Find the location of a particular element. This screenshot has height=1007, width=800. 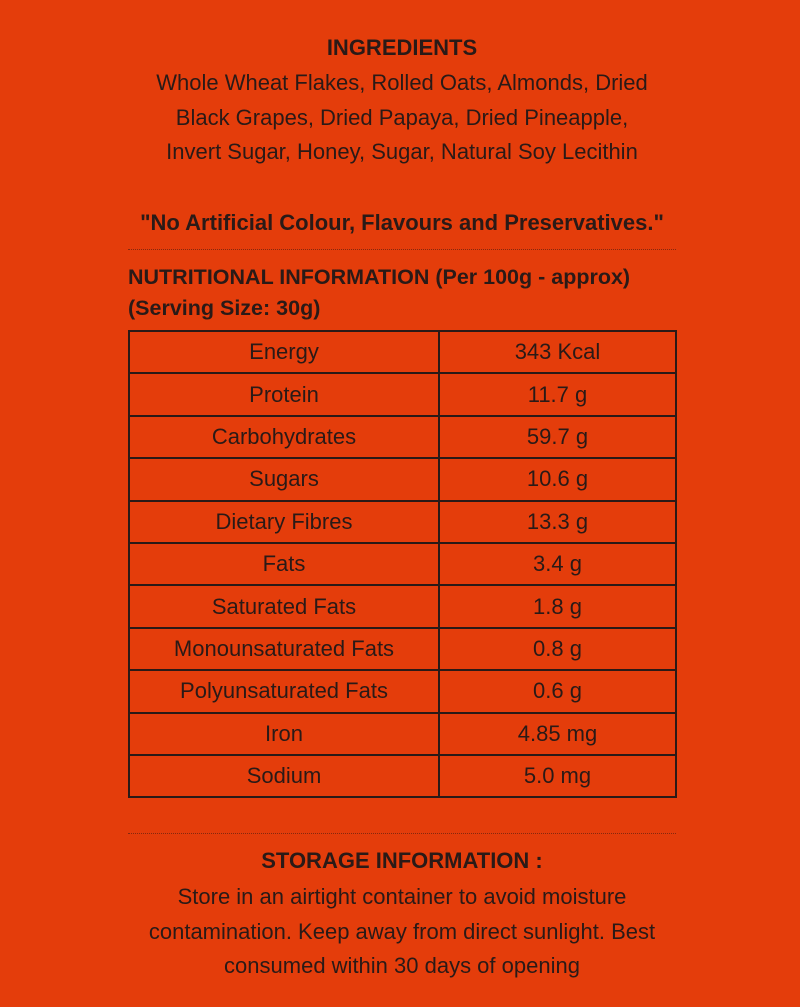

table-row: Iron 4.85 mg is located at coordinates (402, 733).